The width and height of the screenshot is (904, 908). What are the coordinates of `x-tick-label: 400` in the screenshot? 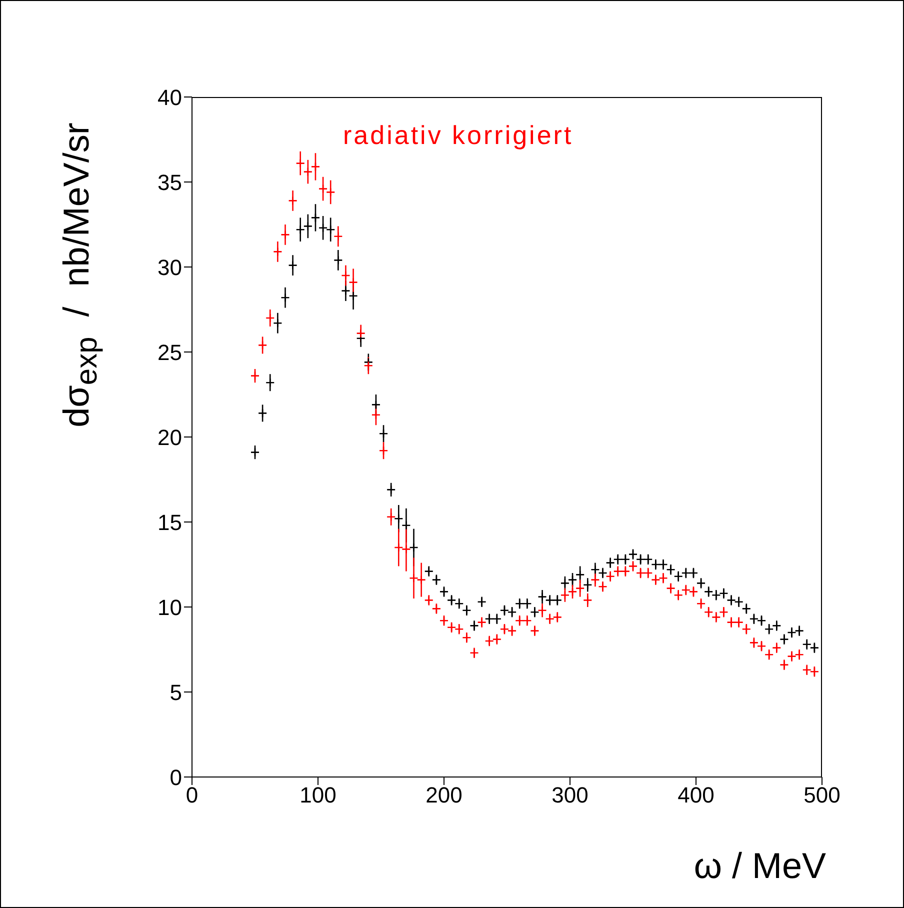 It's located at (696, 795).